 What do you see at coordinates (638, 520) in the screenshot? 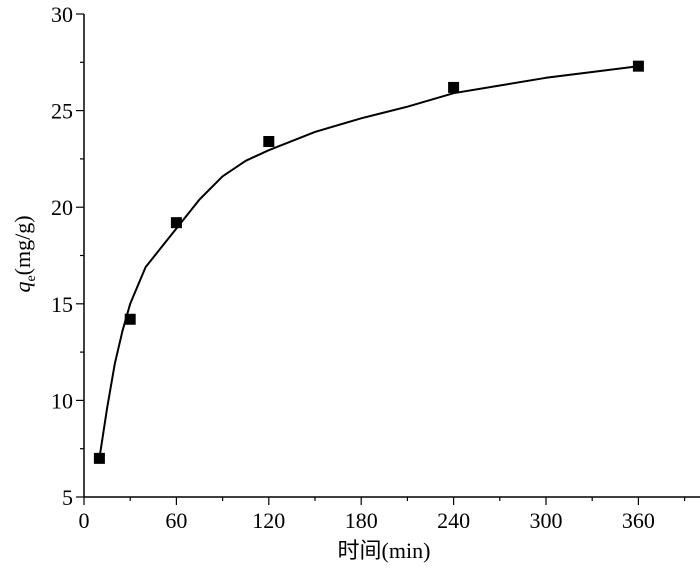
I see `x-tick-label: 360` at bounding box center [638, 520].